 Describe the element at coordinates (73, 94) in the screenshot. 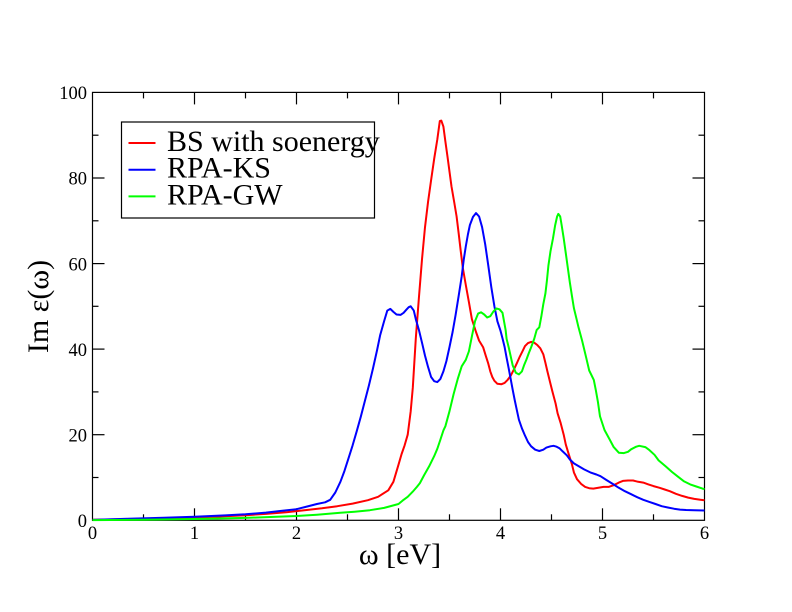

I see `svg-text: 100` at that location.